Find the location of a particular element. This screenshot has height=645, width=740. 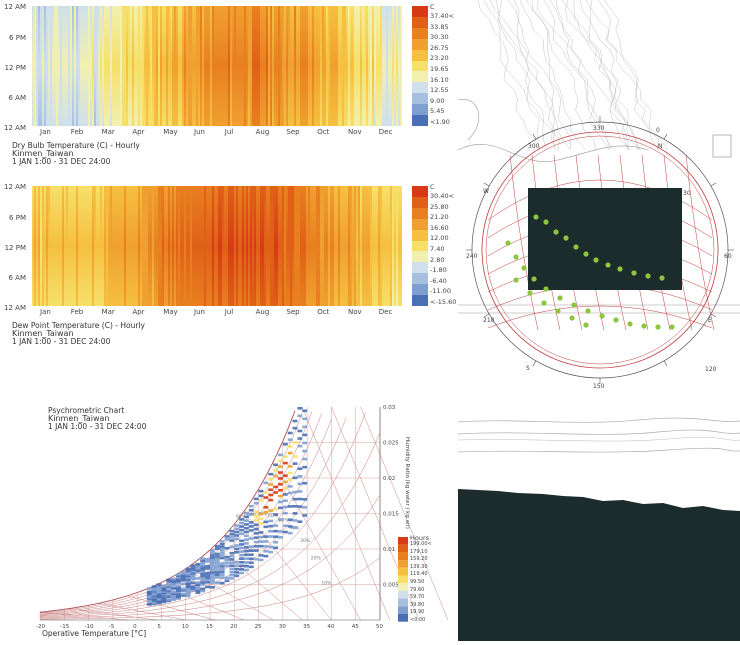

legend-swatch is located at coordinates (420, 44).